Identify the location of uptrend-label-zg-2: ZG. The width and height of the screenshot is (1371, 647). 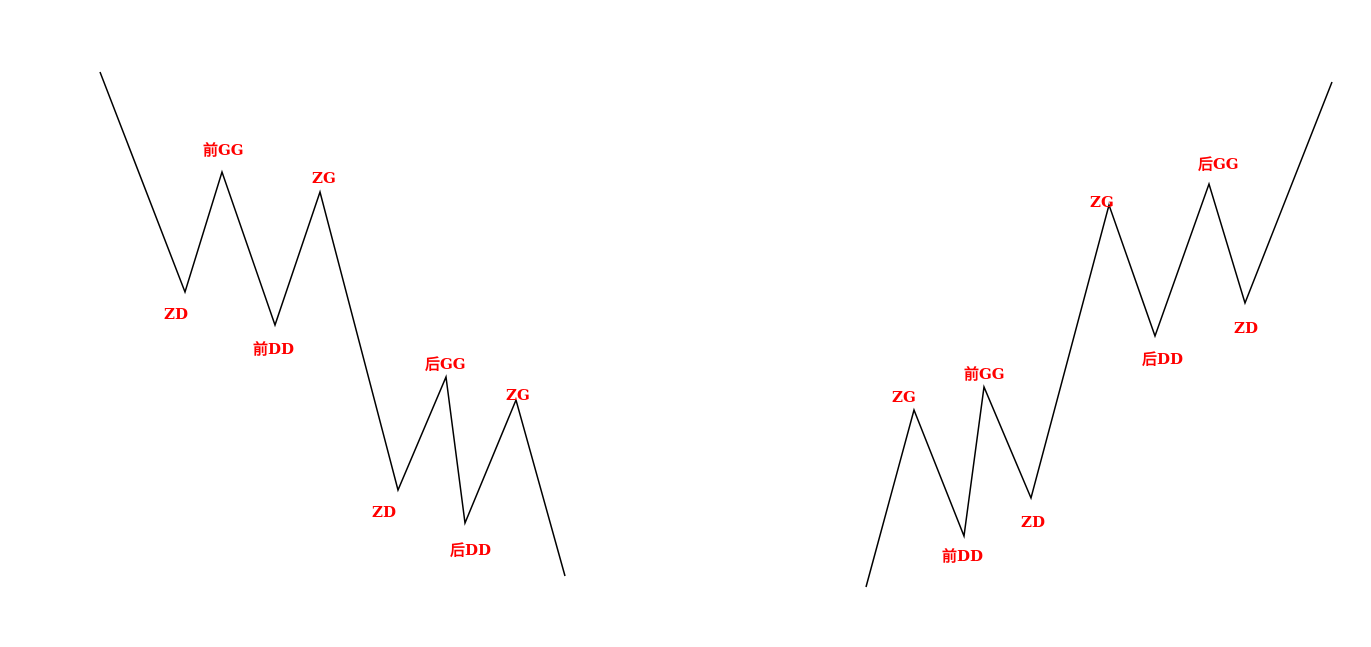
(1102, 202).